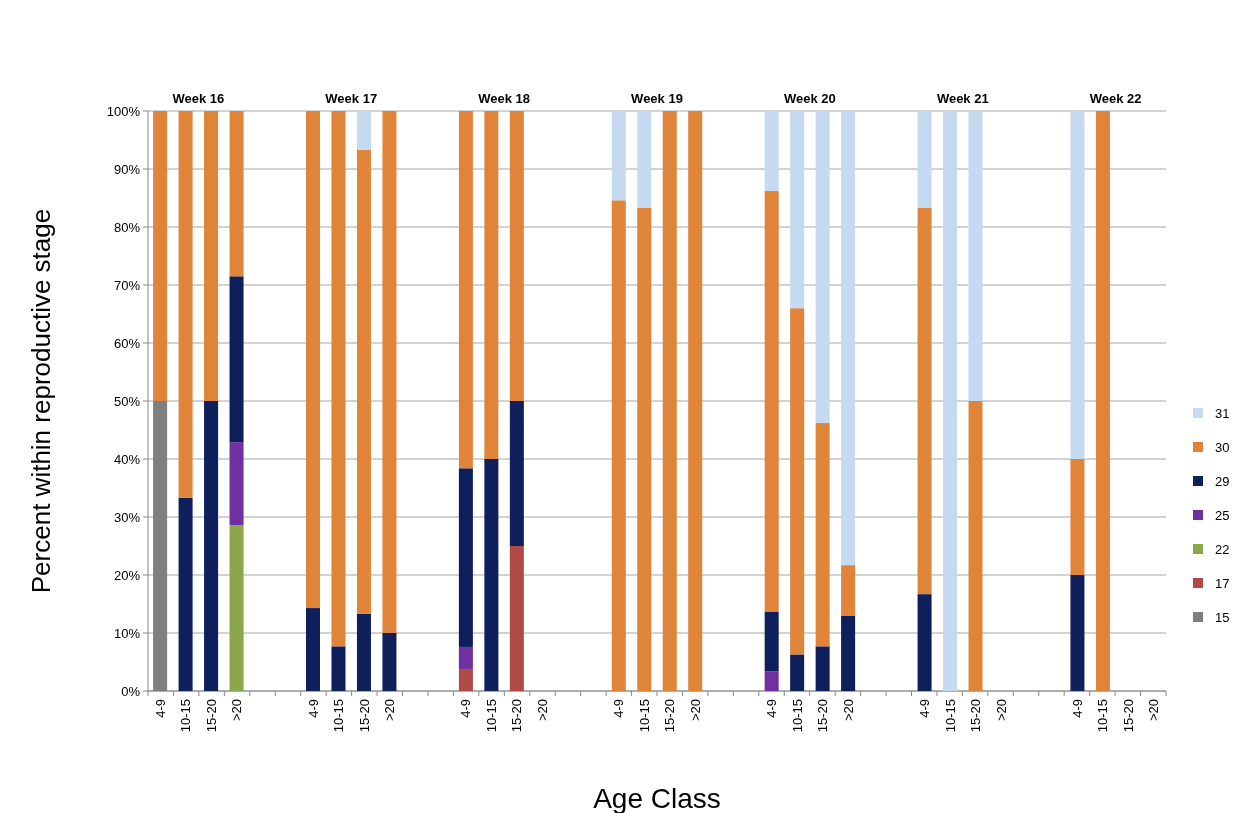 The width and height of the screenshot is (1233, 813). What do you see at coordinates (127, 169) in the screenshot?
I see `y-tick-label: 90%` at bounding box center [127, 169].